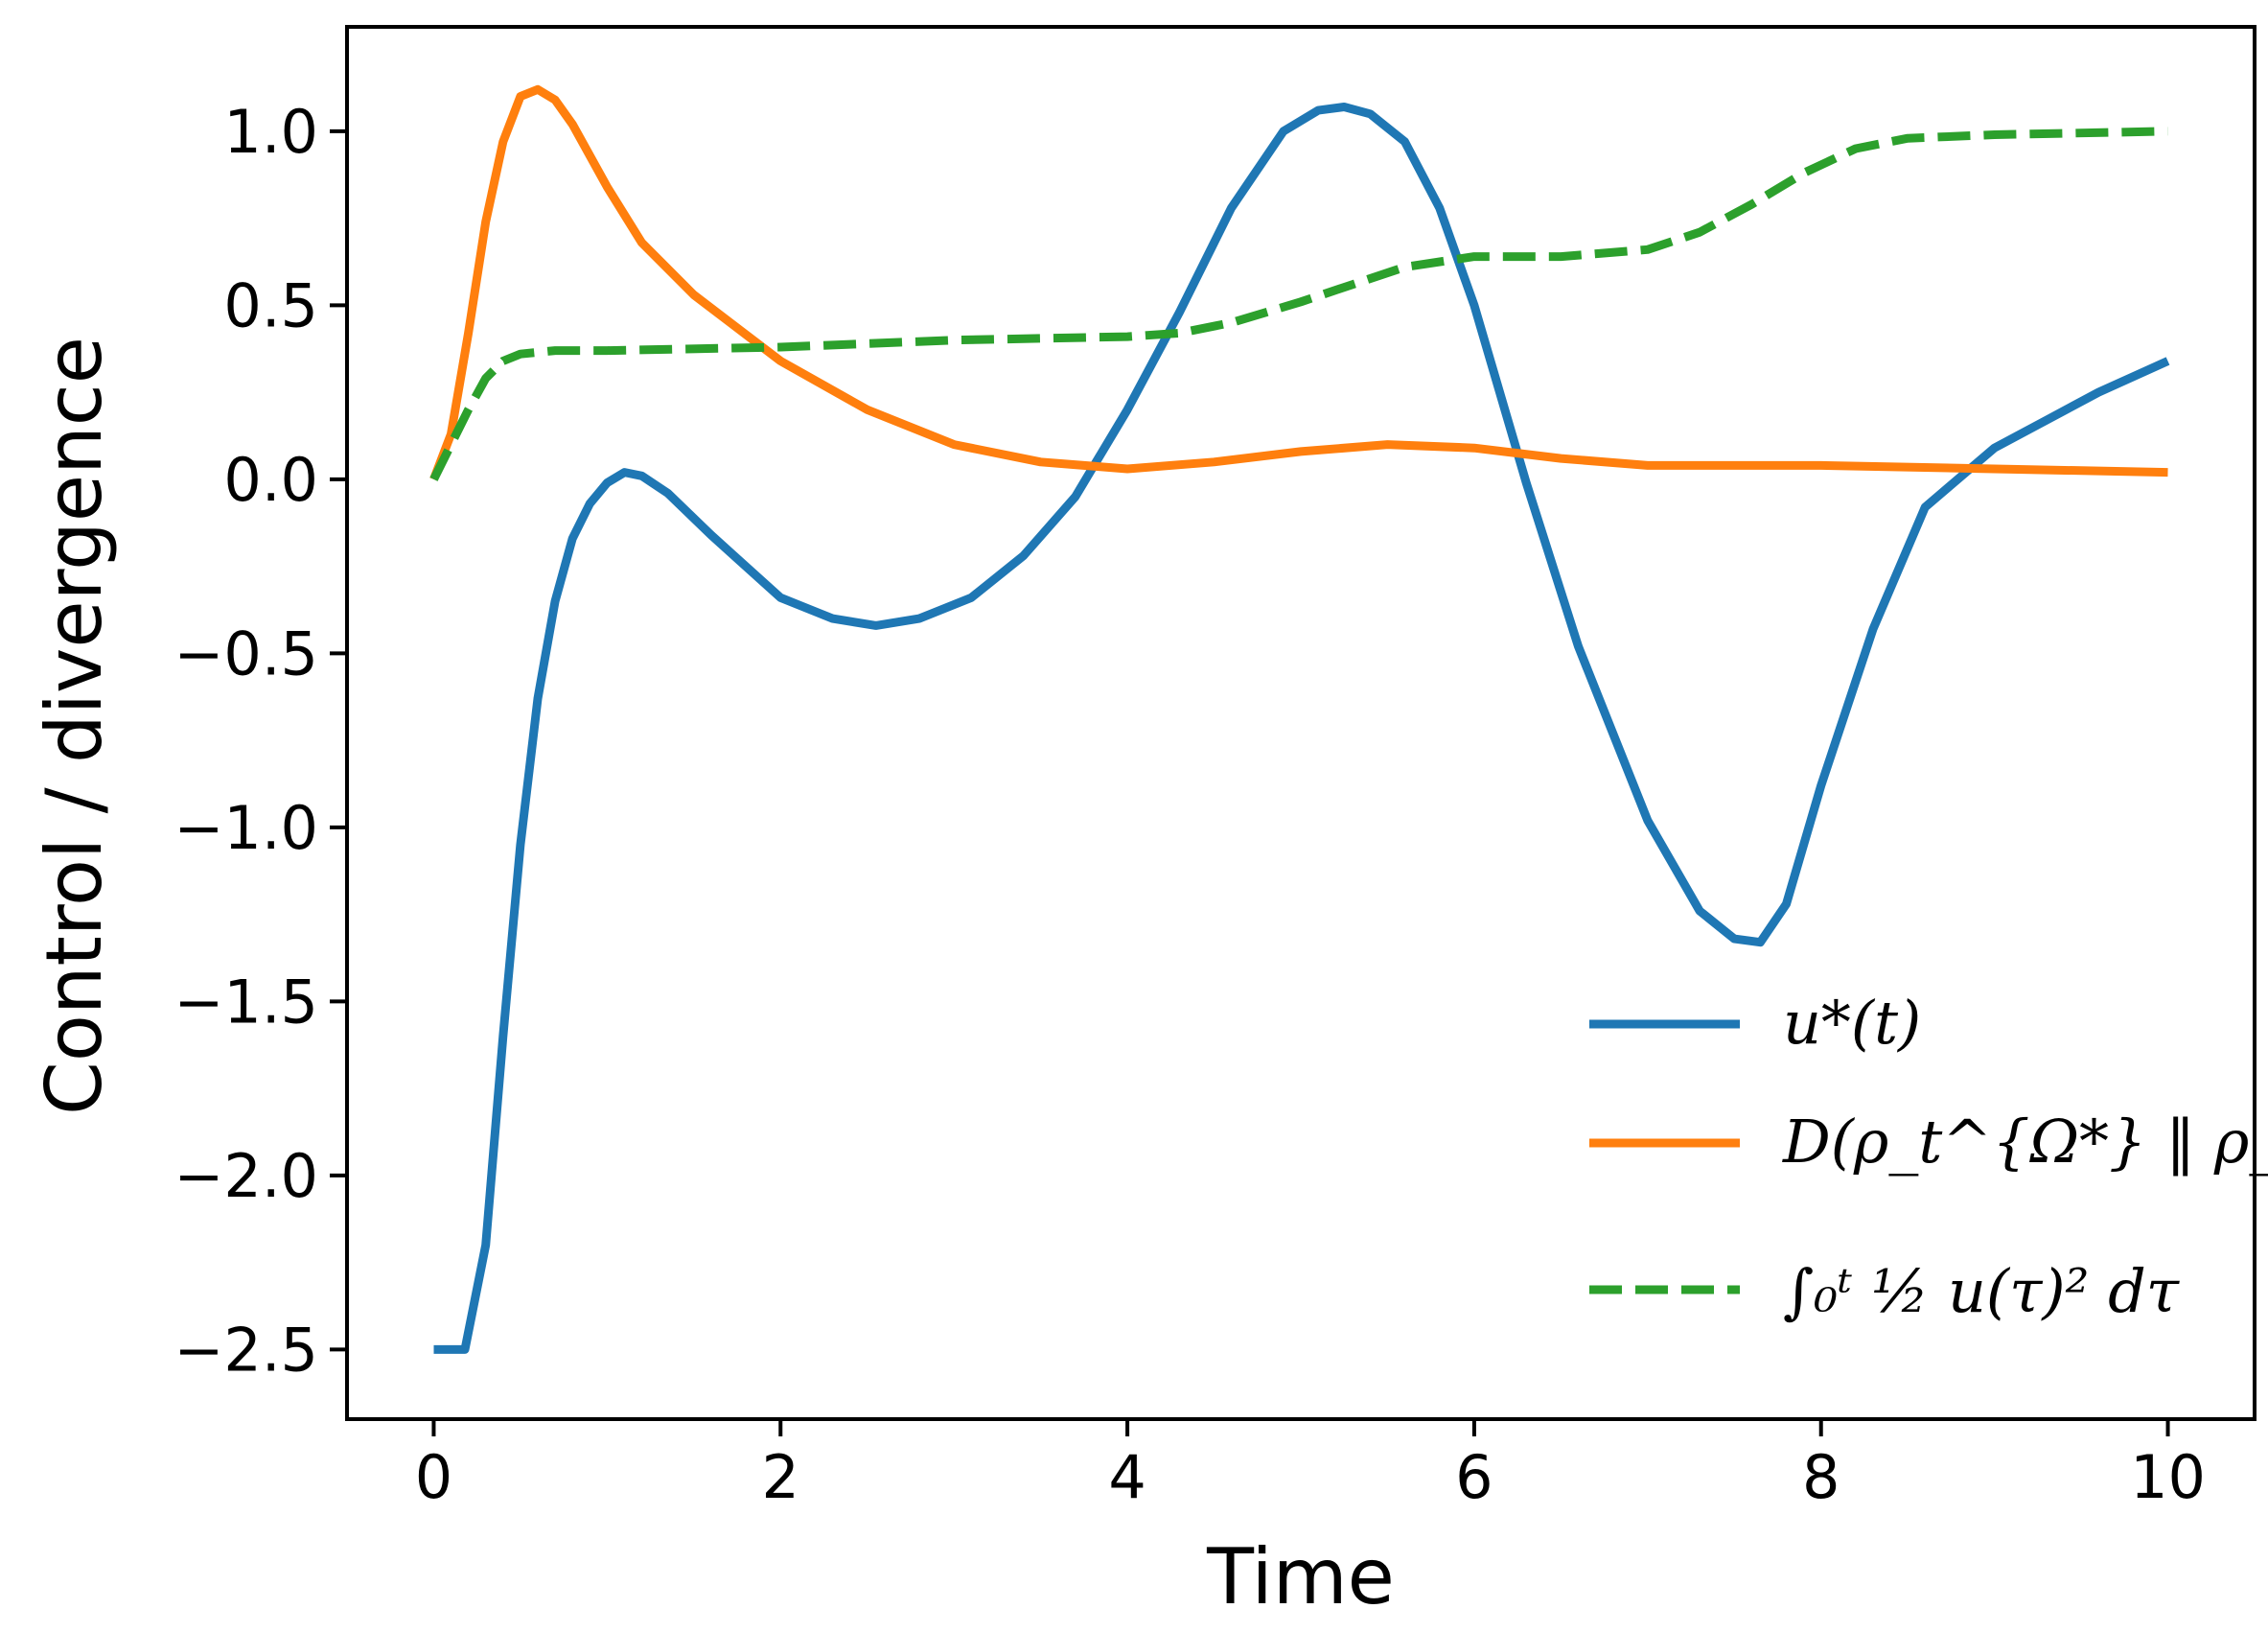 The height and width of the screenshot is (1632, 2268). Describe the element at coordinates (246, 653) in the screenshot. I see `y-tick-label: −0.5` at that location.